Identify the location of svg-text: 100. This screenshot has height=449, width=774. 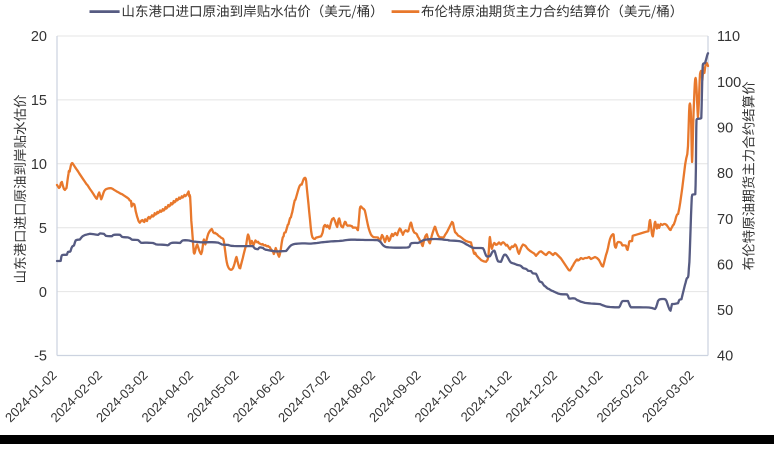
(729, 83).